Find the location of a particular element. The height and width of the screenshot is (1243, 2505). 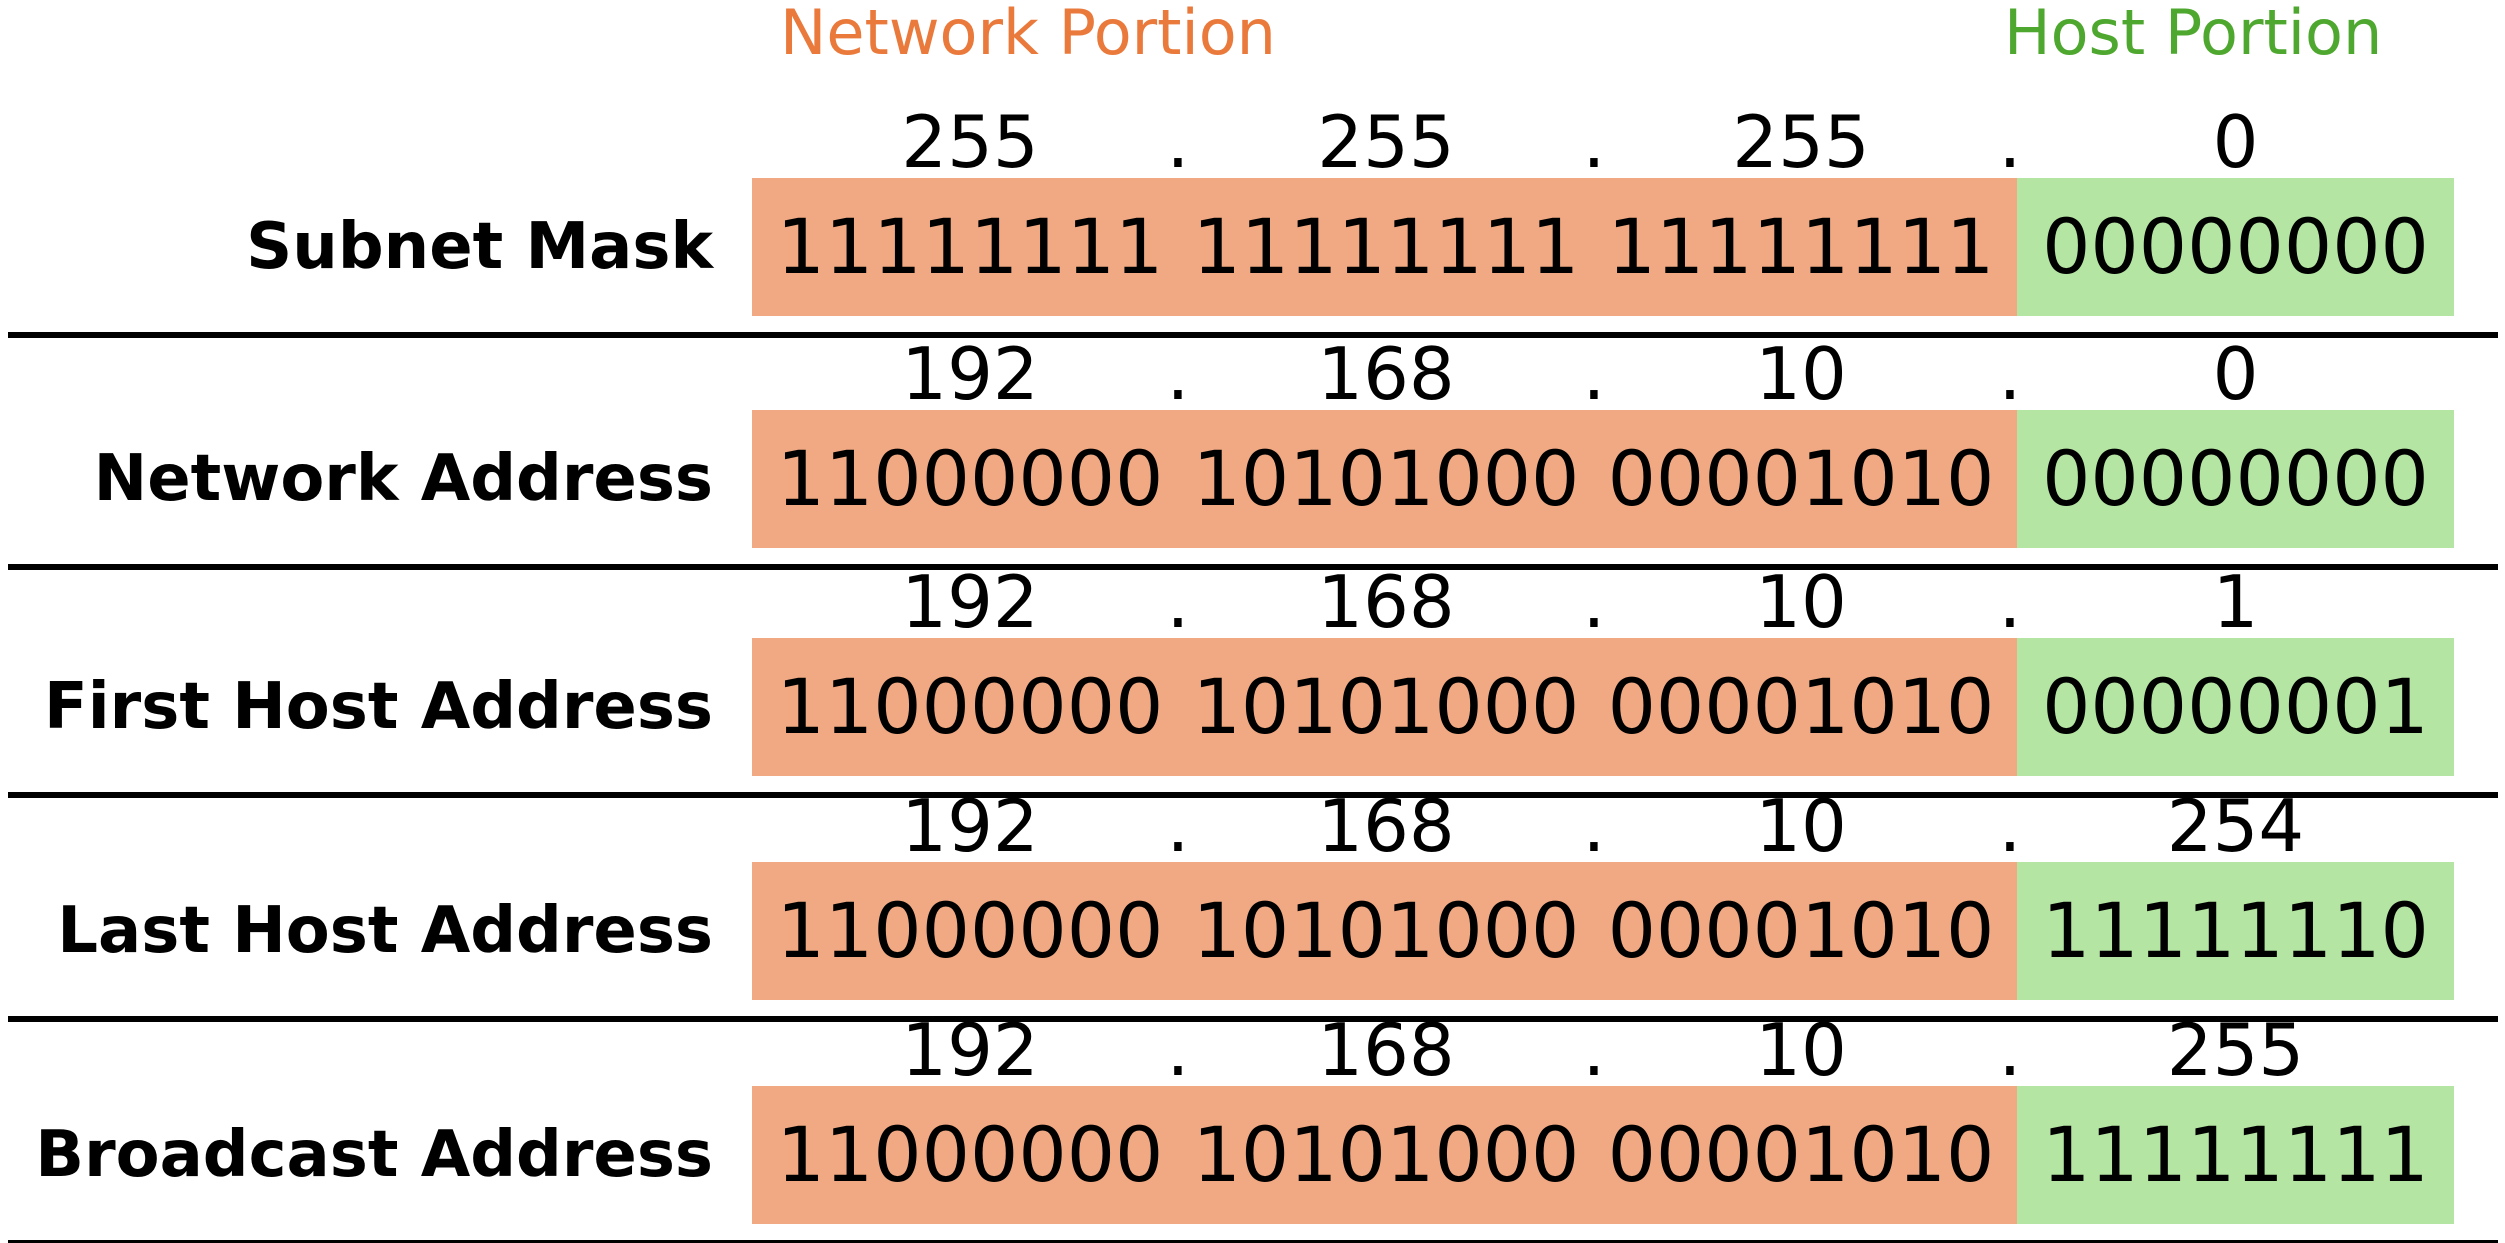

decimal-octet-3: 255 is located at coordinates (1801, 142).